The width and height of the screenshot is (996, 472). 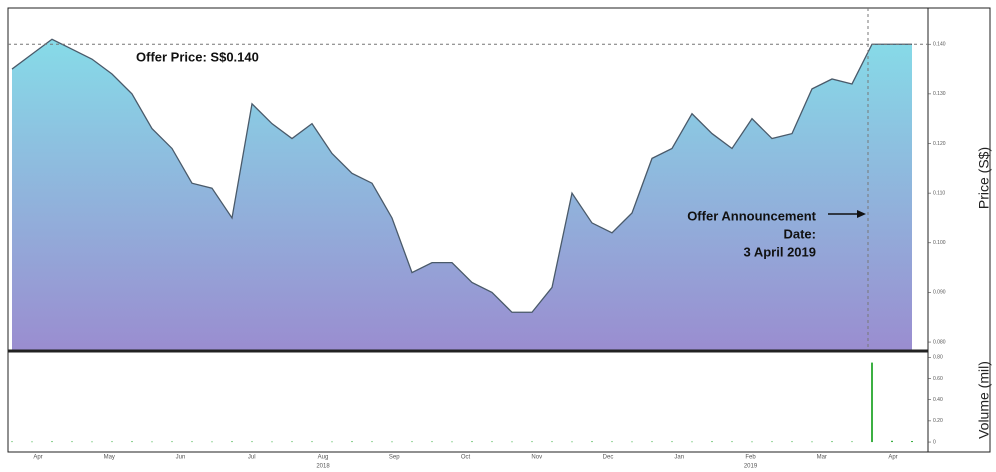 I want to click on arrow-head, so click(x=861, y=214).